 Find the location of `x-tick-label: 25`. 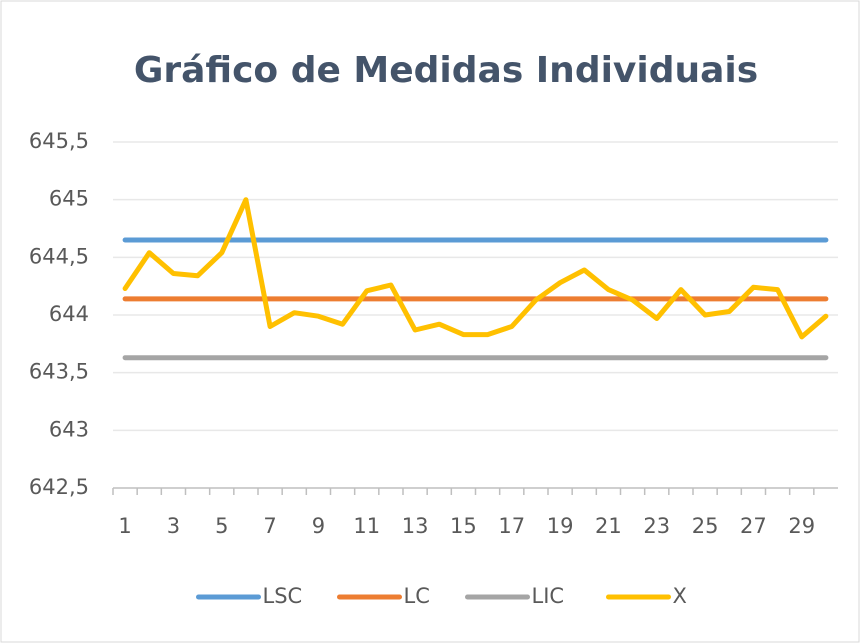

x-tick-label: 25 is located at coordinates (705, 526).